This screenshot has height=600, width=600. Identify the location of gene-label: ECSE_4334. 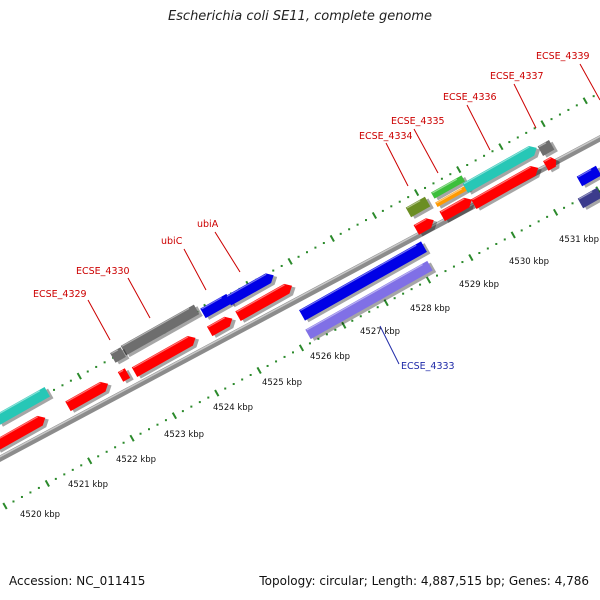
(386, 136).